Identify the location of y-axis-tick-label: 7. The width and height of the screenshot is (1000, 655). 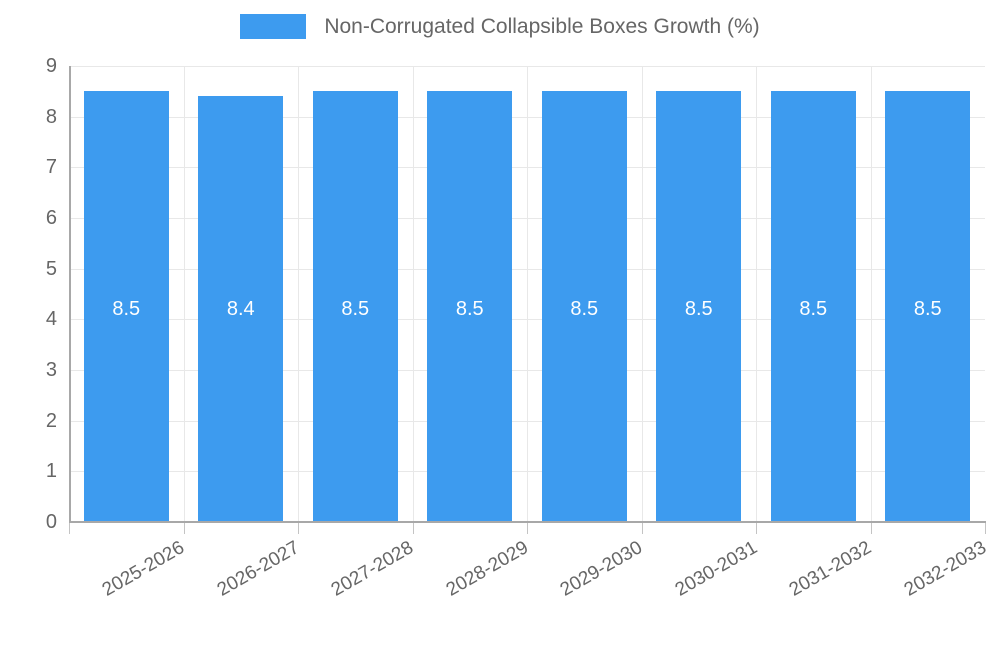
(51, 167).